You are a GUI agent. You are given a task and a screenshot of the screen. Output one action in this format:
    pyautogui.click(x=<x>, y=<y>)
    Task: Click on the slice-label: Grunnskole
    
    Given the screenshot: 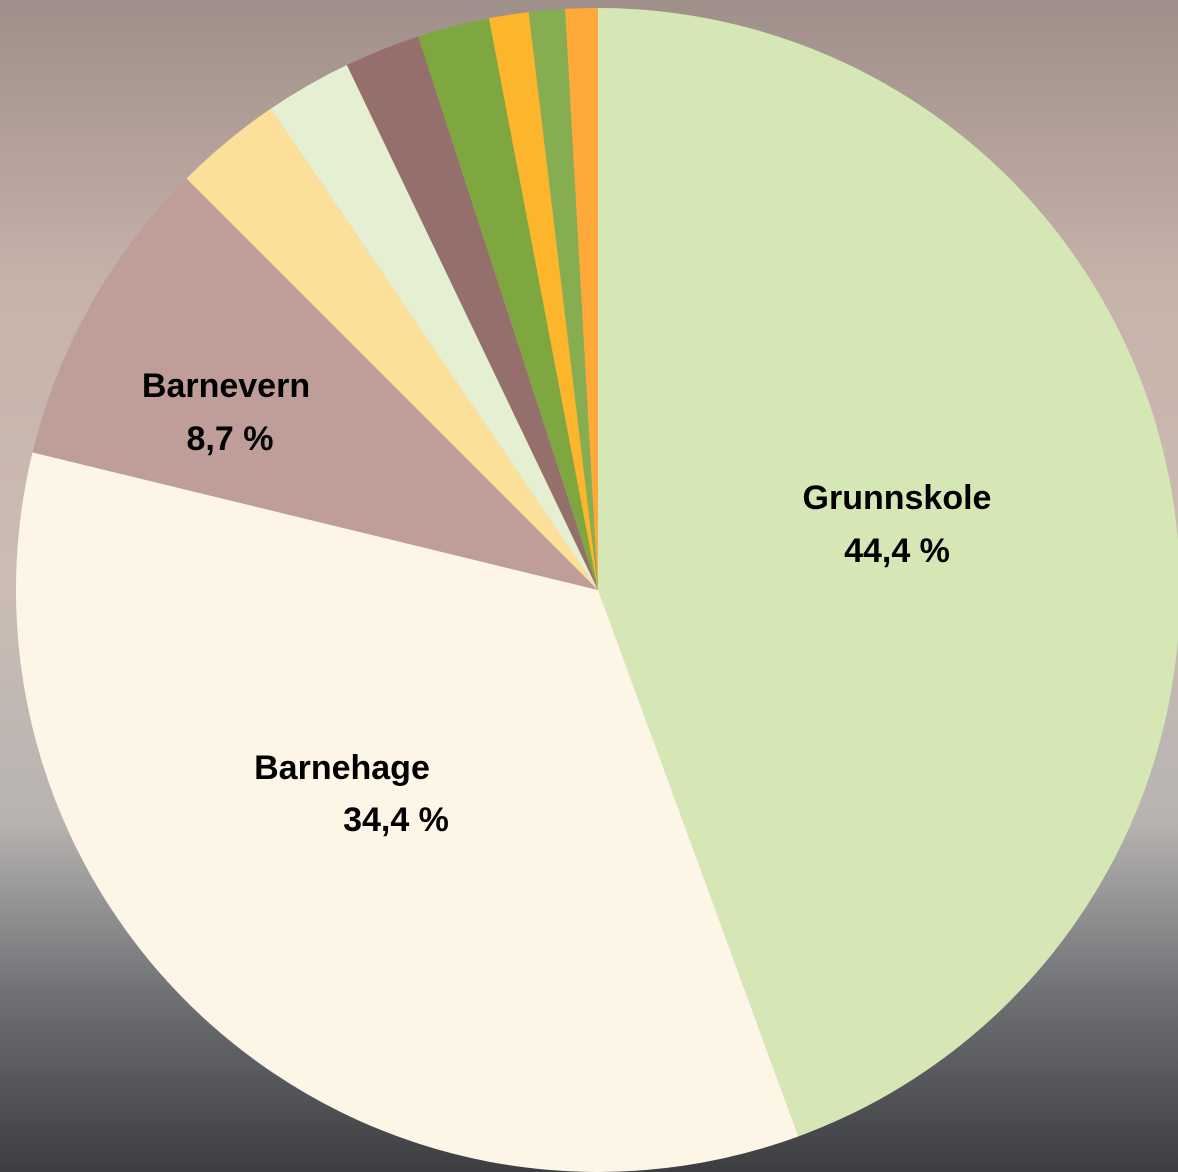 What is the action you would take?
    pyautogui.click(x=897, y=498)
    